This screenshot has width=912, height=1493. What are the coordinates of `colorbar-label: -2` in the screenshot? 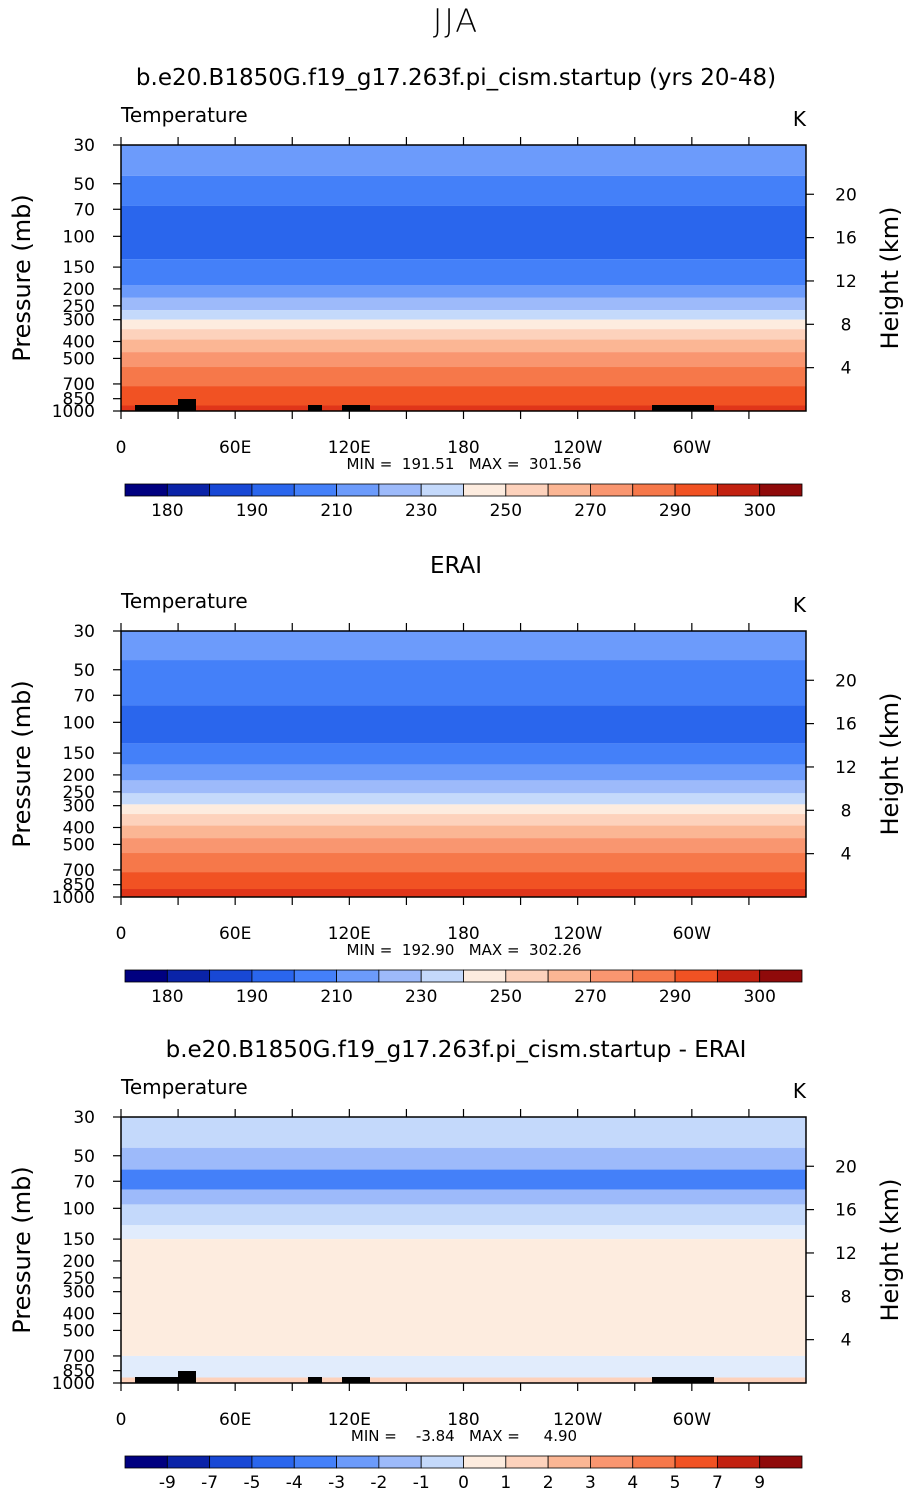 It's located at (378, 1483).